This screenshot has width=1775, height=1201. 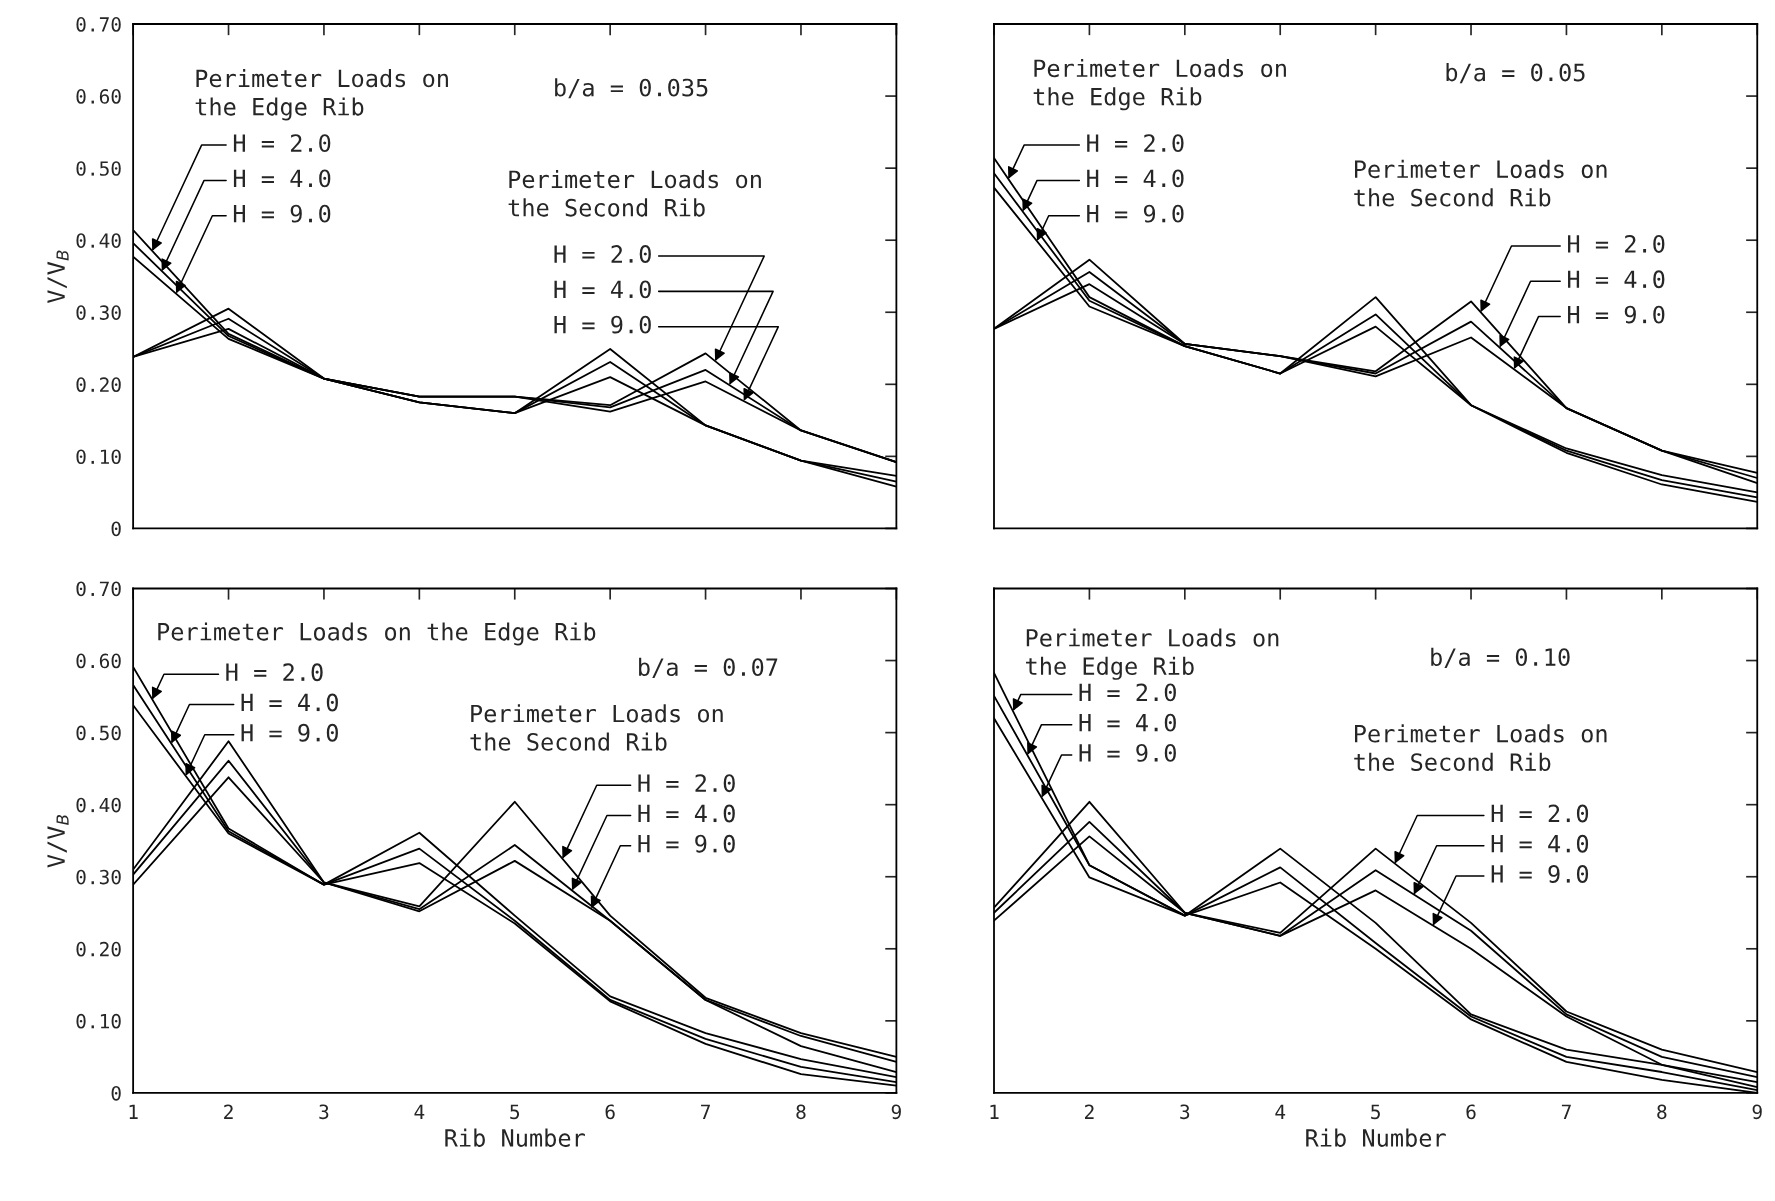 What do you see at coordinates (1500, 657) in the screenshot?
I see `annotation: b/a = 0.10` at bounding box center [1500, 657].